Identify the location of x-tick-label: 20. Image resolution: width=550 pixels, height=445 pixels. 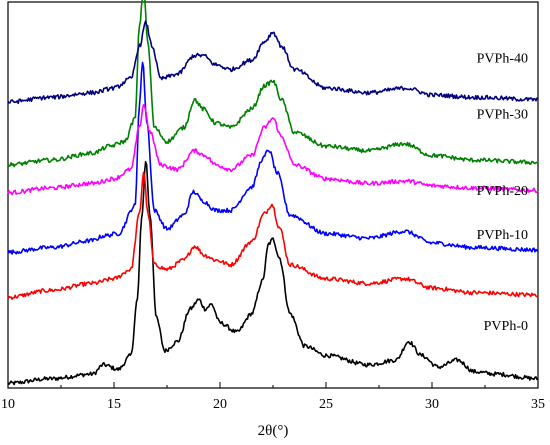
(220, 404).